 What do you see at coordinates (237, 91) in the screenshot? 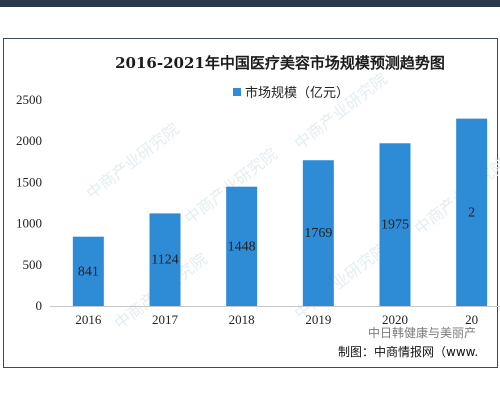
I see `legend-swatch` at bounding box center [237, 91].